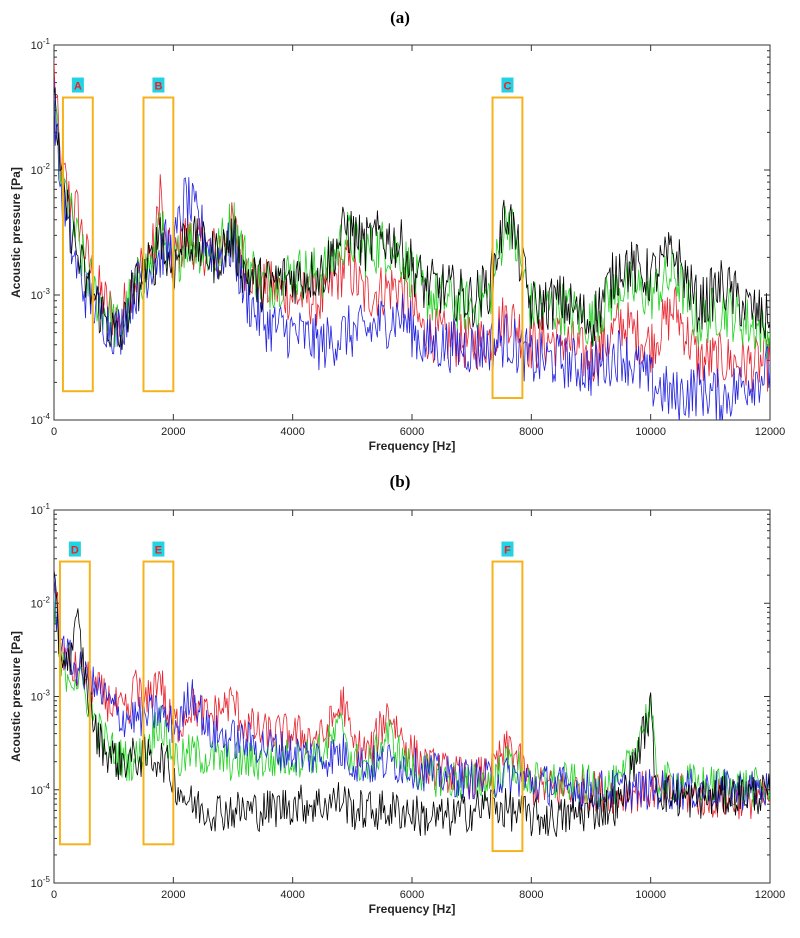 This screenshot has width=800, height=938. I want to click on region-box-C, so click(507, 247).